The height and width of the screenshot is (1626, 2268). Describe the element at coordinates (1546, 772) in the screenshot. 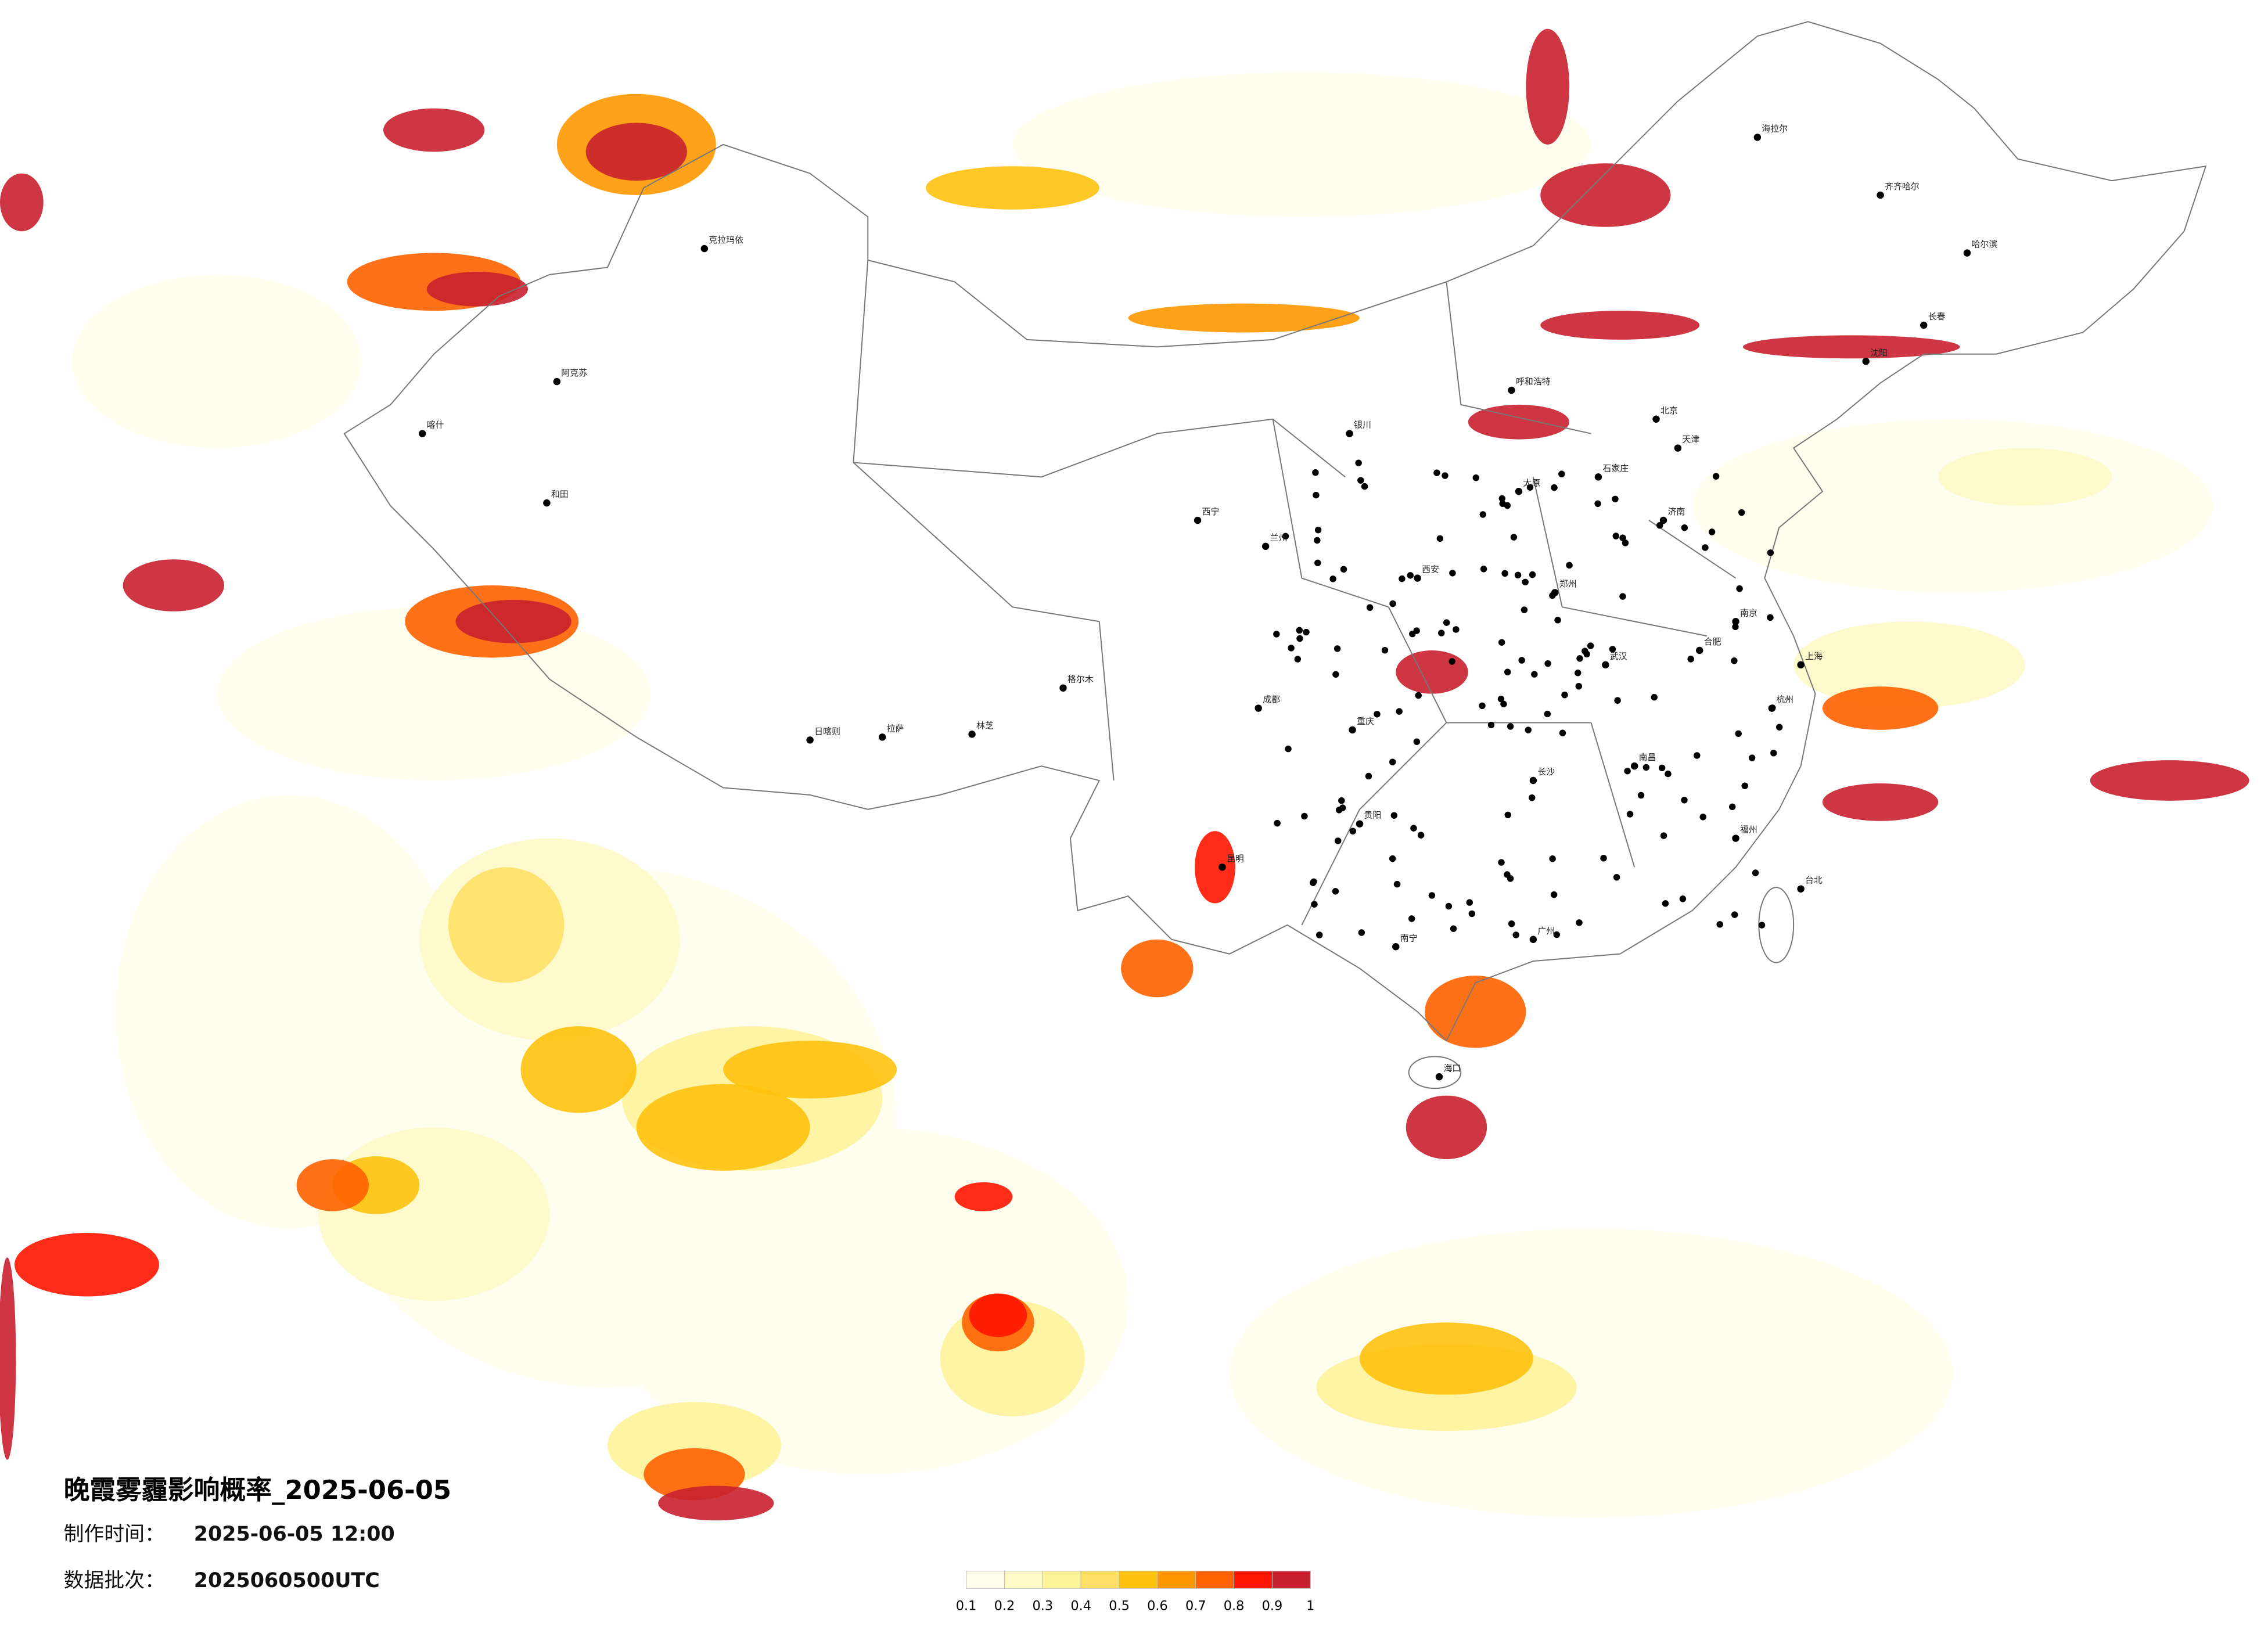

I see `city-label: 长沙` at that location.